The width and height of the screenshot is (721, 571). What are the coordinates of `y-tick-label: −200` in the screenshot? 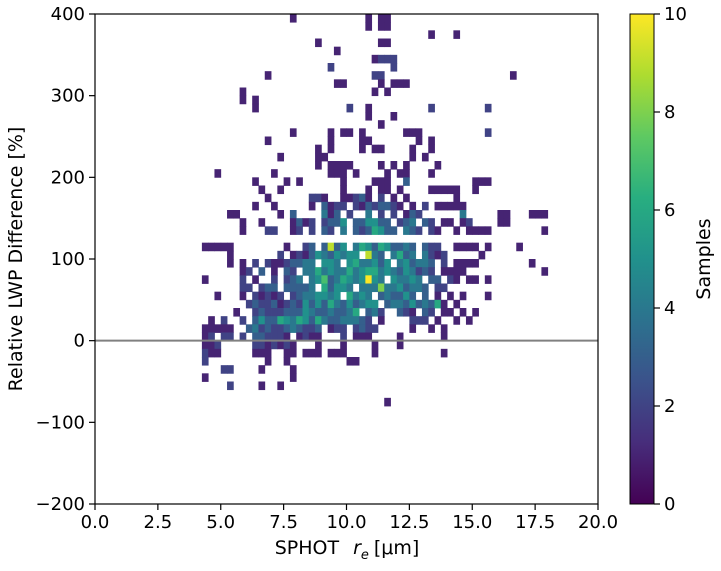 It's located at (60, 504).